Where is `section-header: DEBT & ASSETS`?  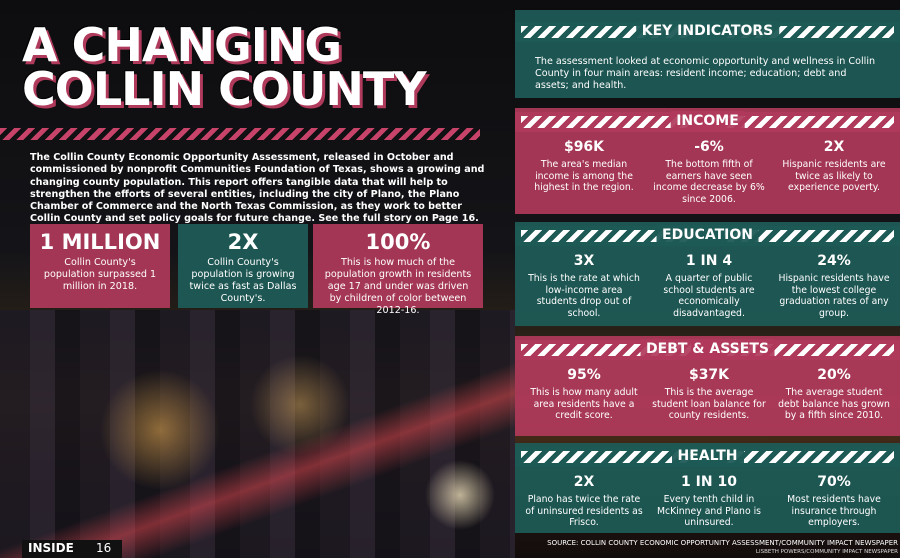 section-header: DEBT & ASSETS is located at coordinates (707, 349).